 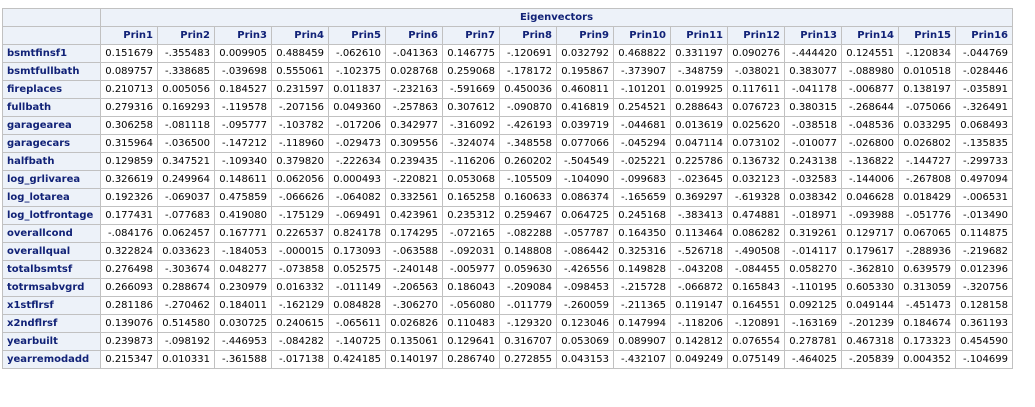 I want to click on table-cell: -.025221, so click(x=642, y=161).